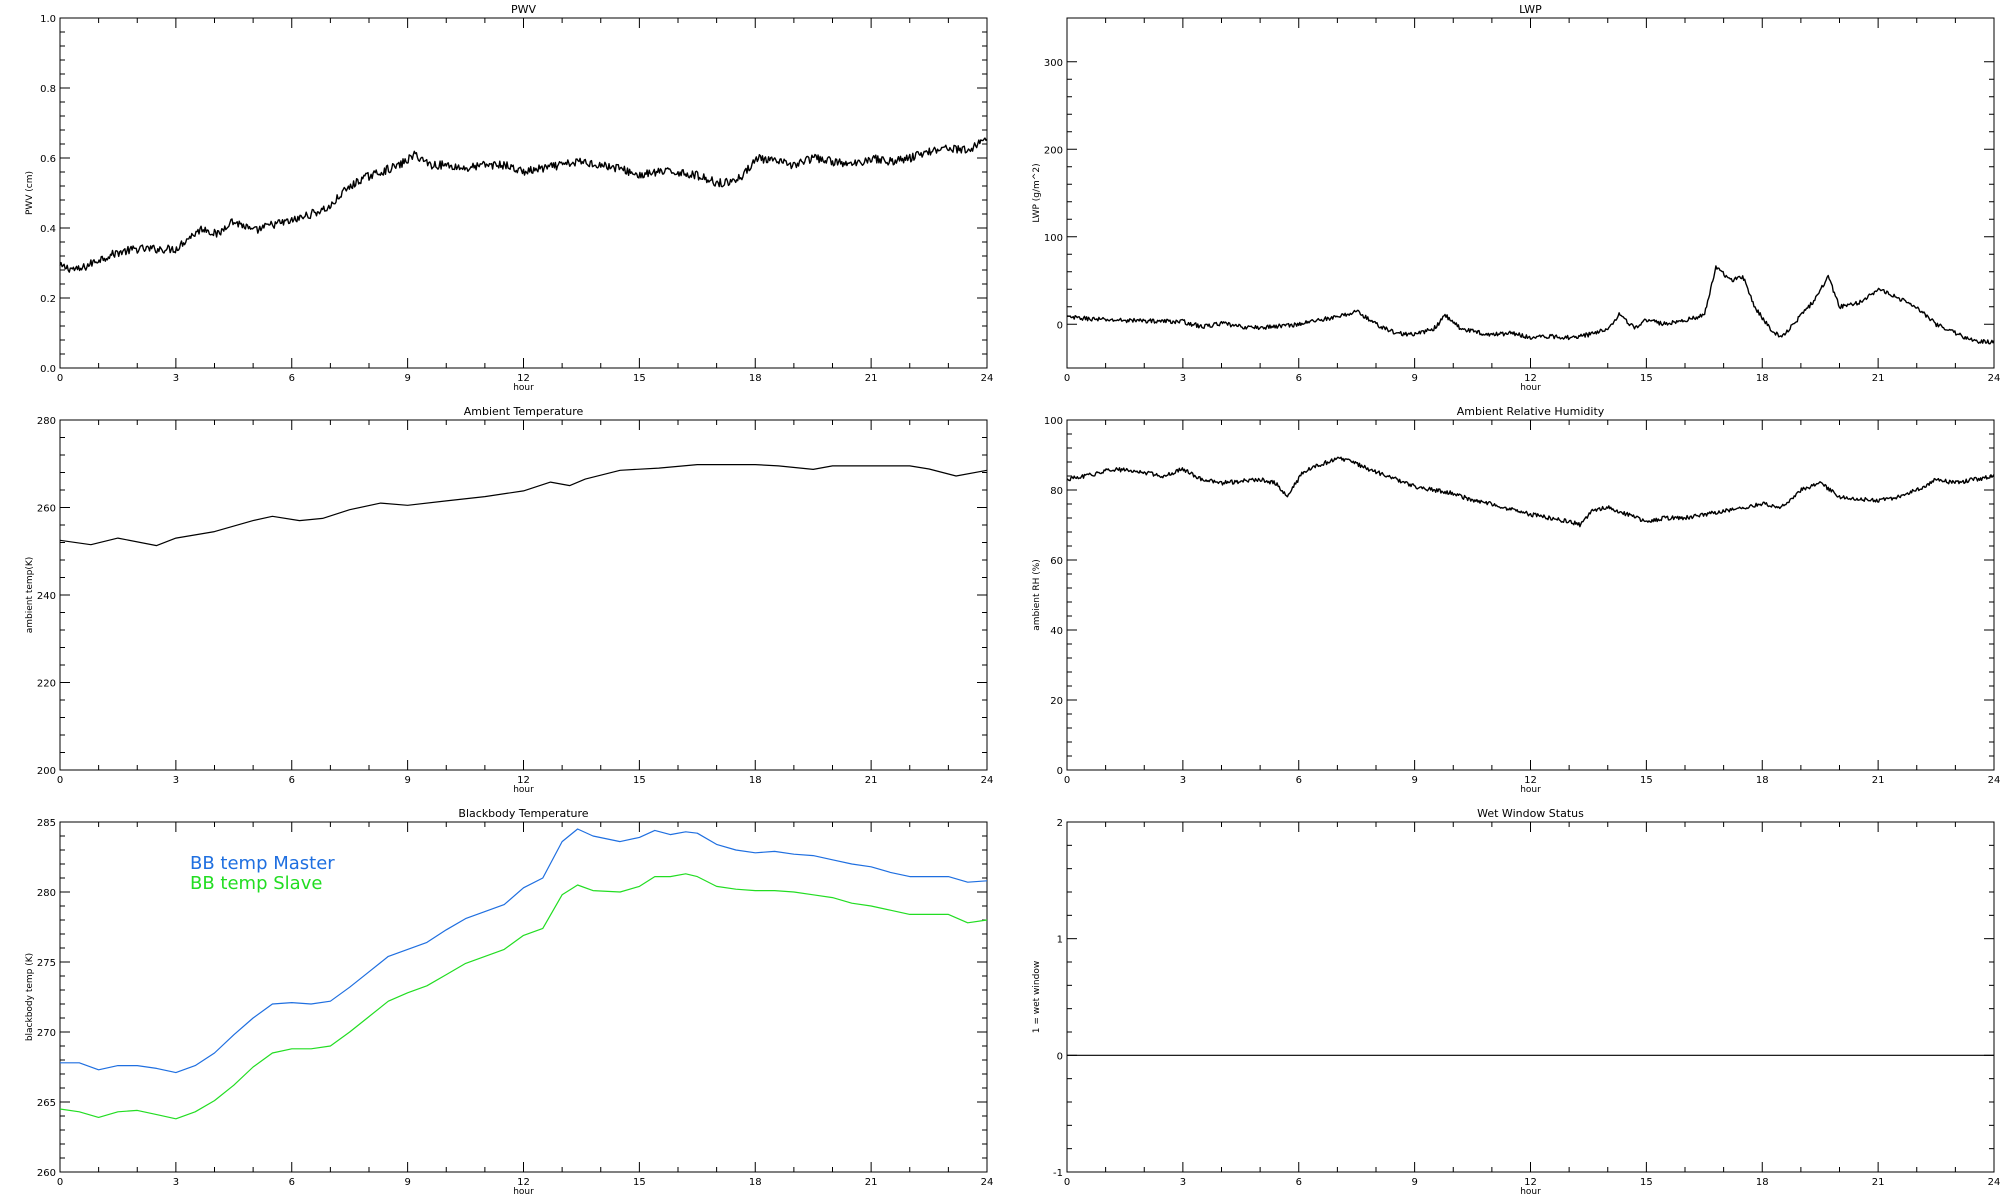 The image size is (2000, 1200). I want to click on y-tick-label: 40, so click(1056, 631).